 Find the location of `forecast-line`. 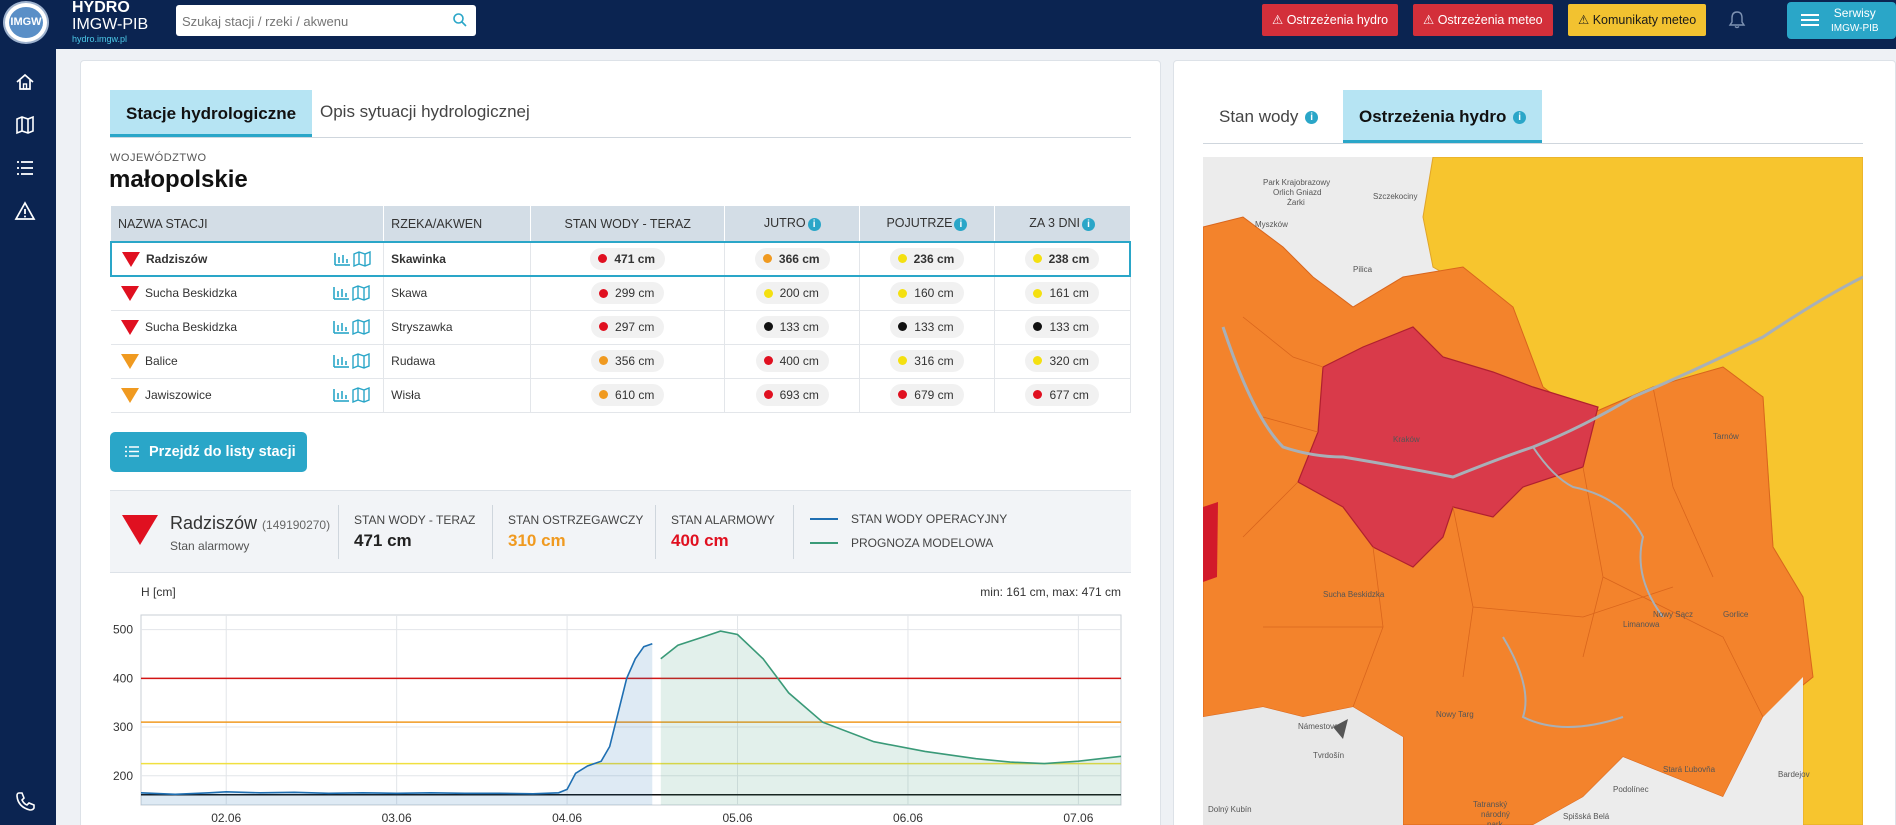

forecast-line is located at coordinates (891, 697).